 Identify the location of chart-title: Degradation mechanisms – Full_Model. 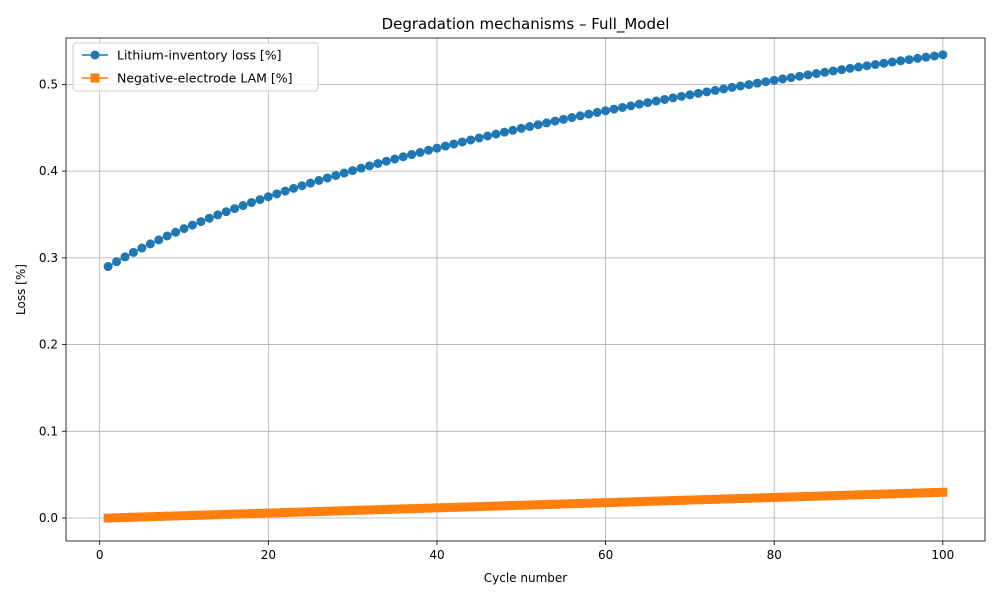
(526, 24).